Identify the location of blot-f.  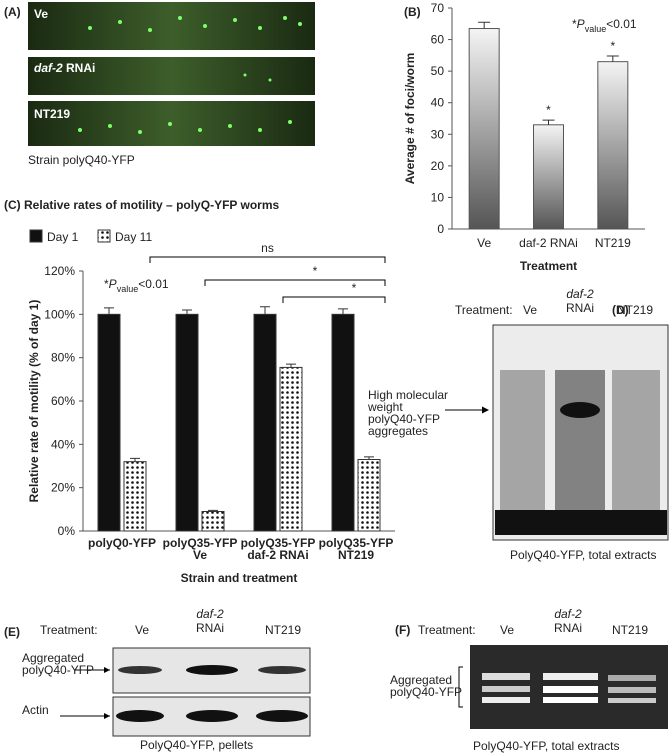
(563, 687).